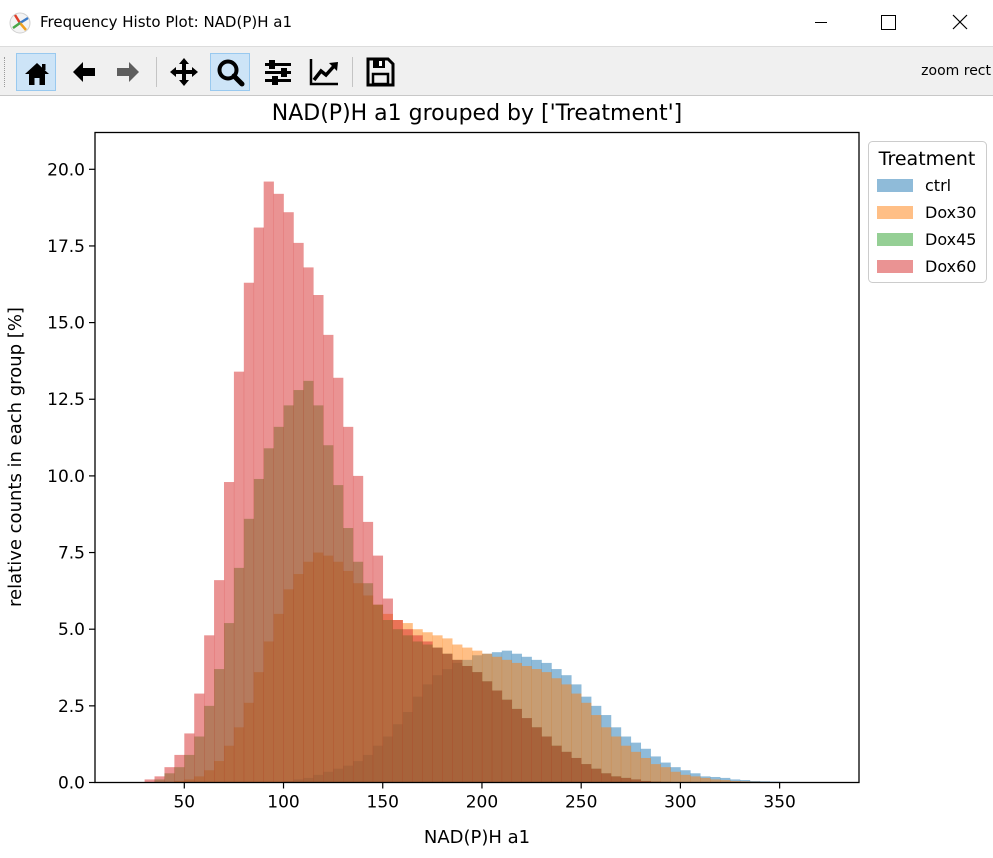  What do you see at coordinates (938, 185) in the screenshot?
I see `legend-label: ctrl` at bounding box center [938, 185].